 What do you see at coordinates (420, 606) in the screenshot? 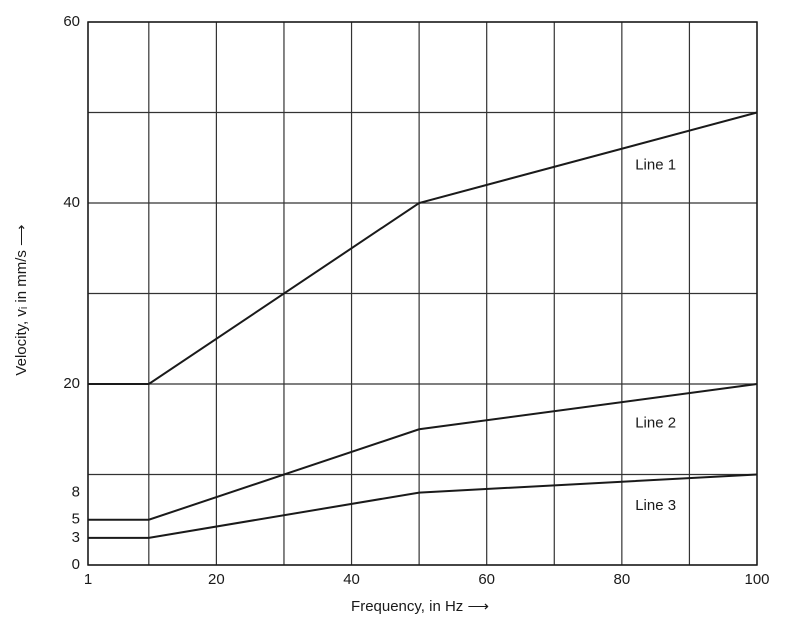
I see `x-axis-label: Frequency, in Hz ⟶` at bounding box center [420, 606].